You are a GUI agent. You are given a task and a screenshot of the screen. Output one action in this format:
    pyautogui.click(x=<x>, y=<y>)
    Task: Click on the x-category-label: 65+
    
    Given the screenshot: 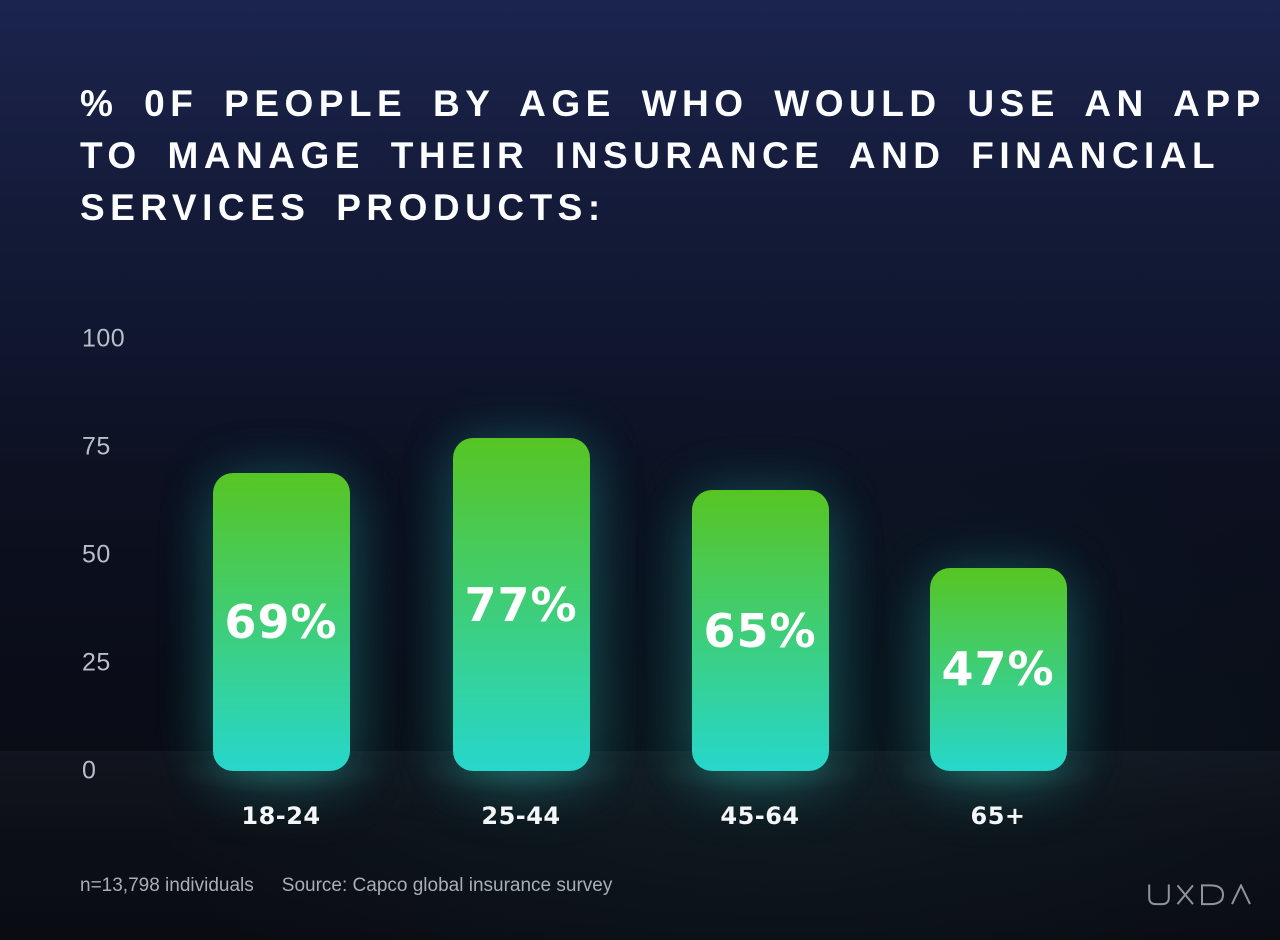 What is the action you would take?
    pyautogui.click(x=998, y=816)
    